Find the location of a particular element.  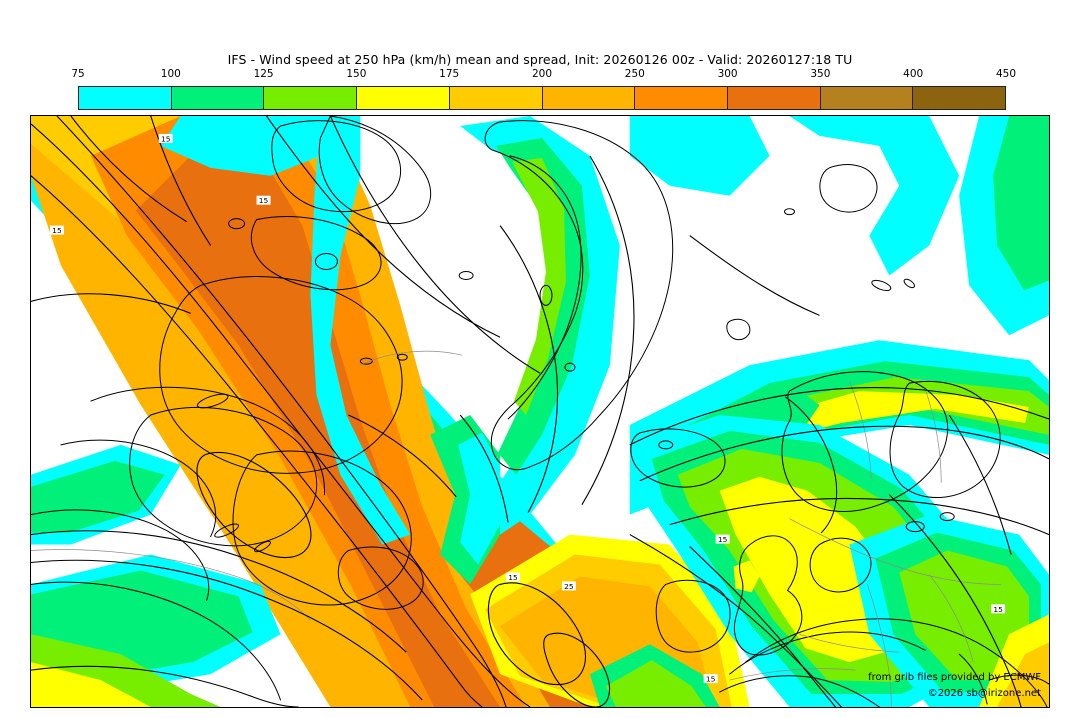

coast-norway-coast is located at coordinates (811, 465).